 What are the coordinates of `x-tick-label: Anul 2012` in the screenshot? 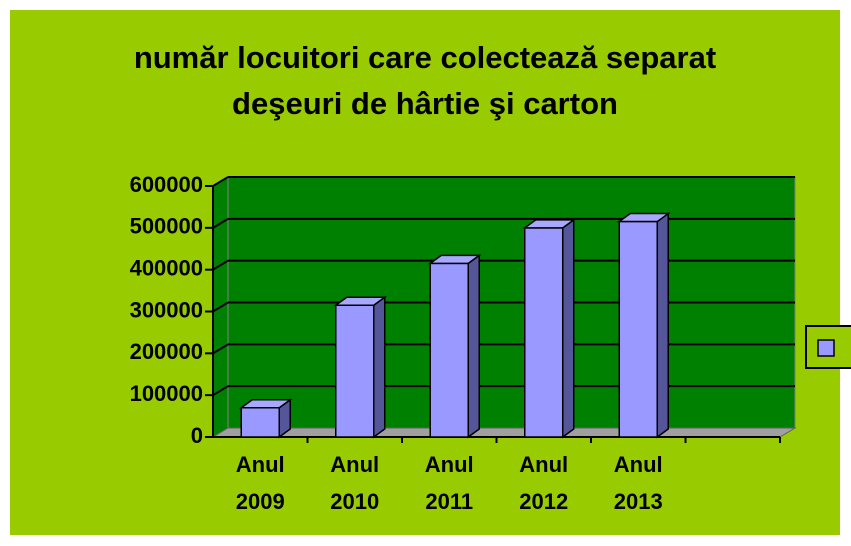 It's located at (544, 483).